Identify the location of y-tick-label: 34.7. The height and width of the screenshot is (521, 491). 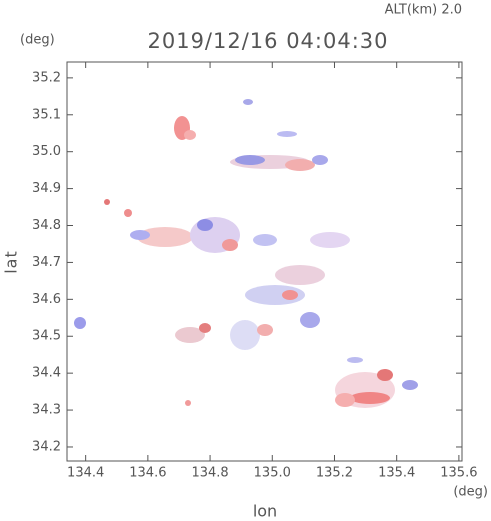
(46, 262).